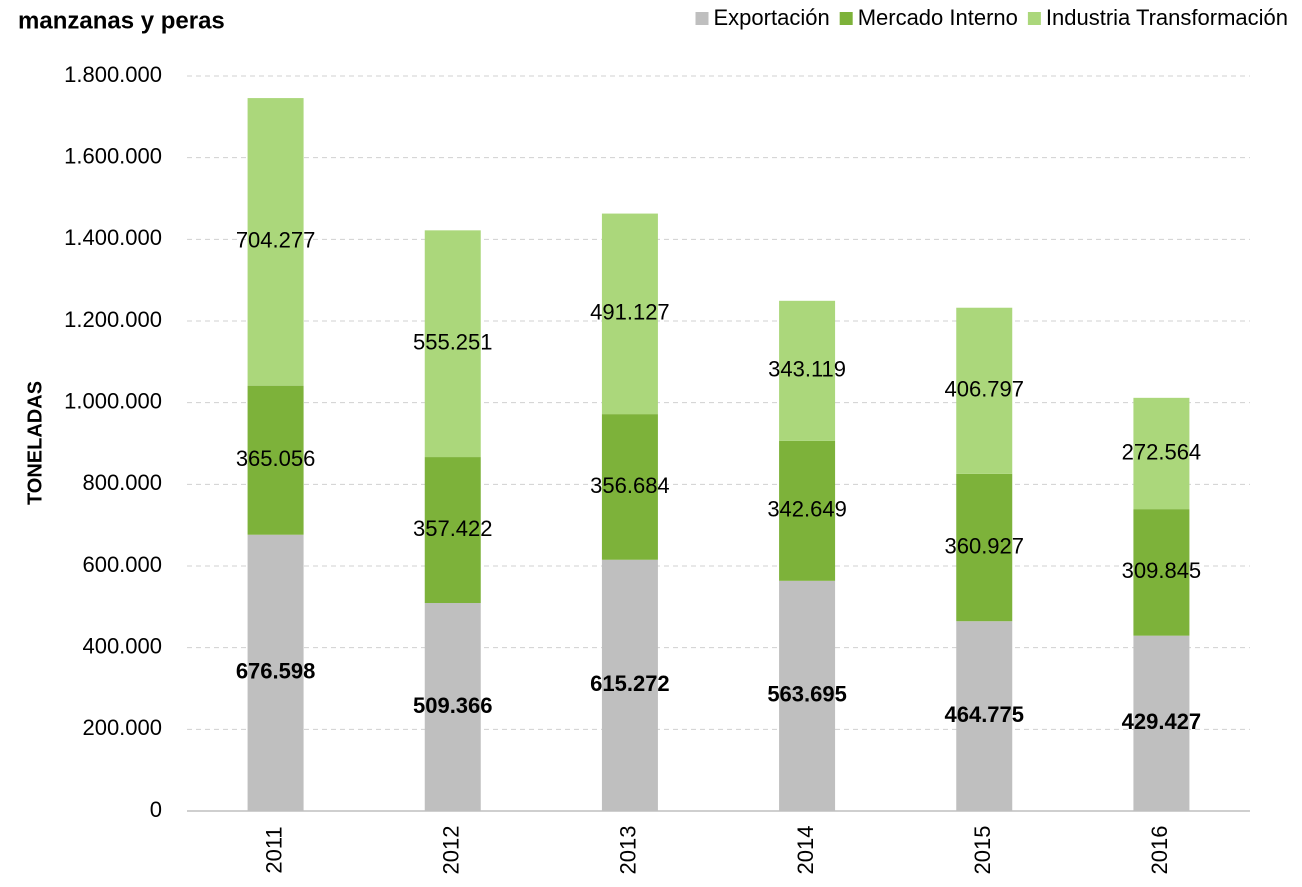  I want to click on data-label: 676.598, so click(276, 671).